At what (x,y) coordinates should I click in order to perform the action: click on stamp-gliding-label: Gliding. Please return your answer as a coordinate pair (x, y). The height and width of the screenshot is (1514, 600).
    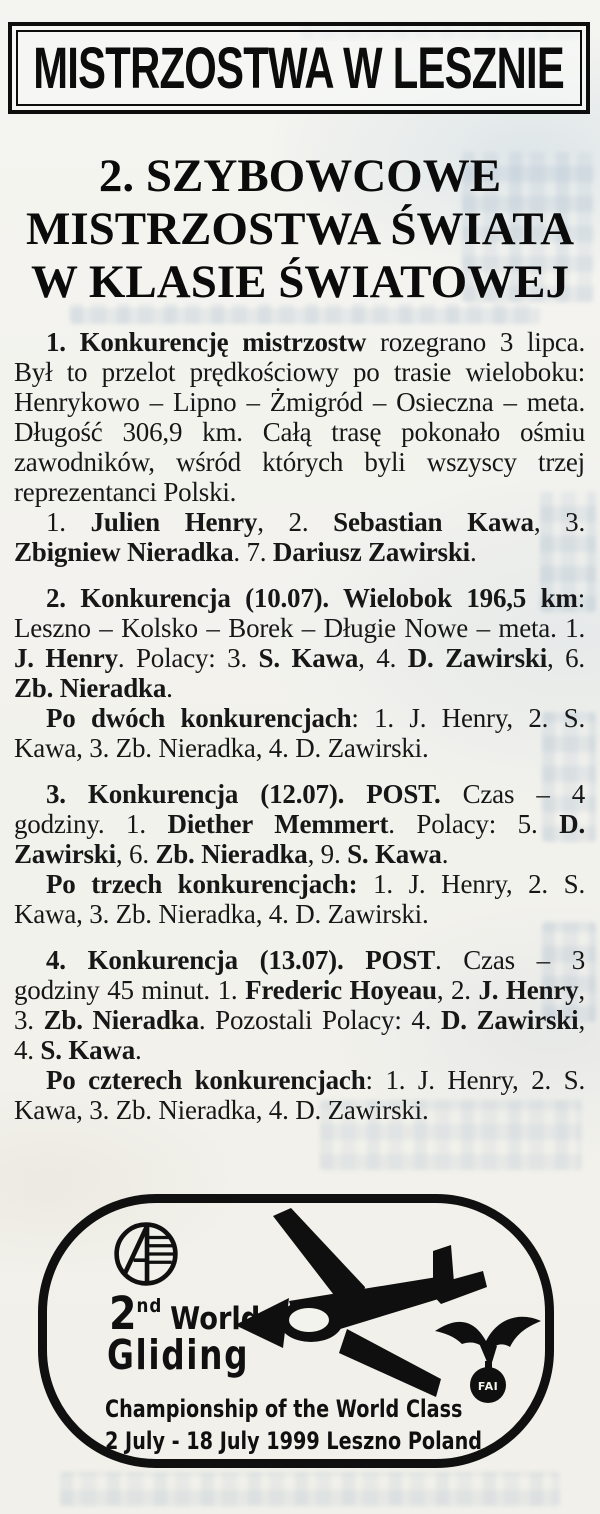
    Looking at the image, I should click on (178, 1355).